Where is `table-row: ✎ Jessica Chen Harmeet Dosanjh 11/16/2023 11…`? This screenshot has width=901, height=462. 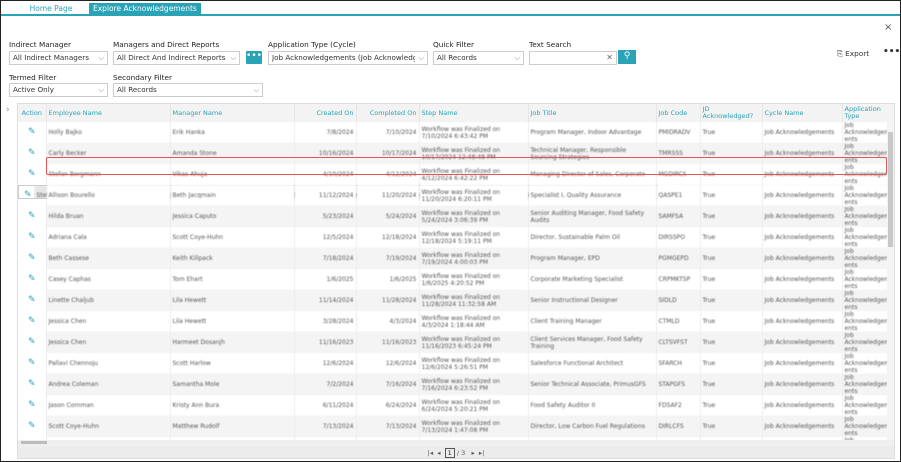 table-row: ✎ Jessica Chen Harmeet Dosanjh 11/16/2023 11… is located at coordinates (456, 342).